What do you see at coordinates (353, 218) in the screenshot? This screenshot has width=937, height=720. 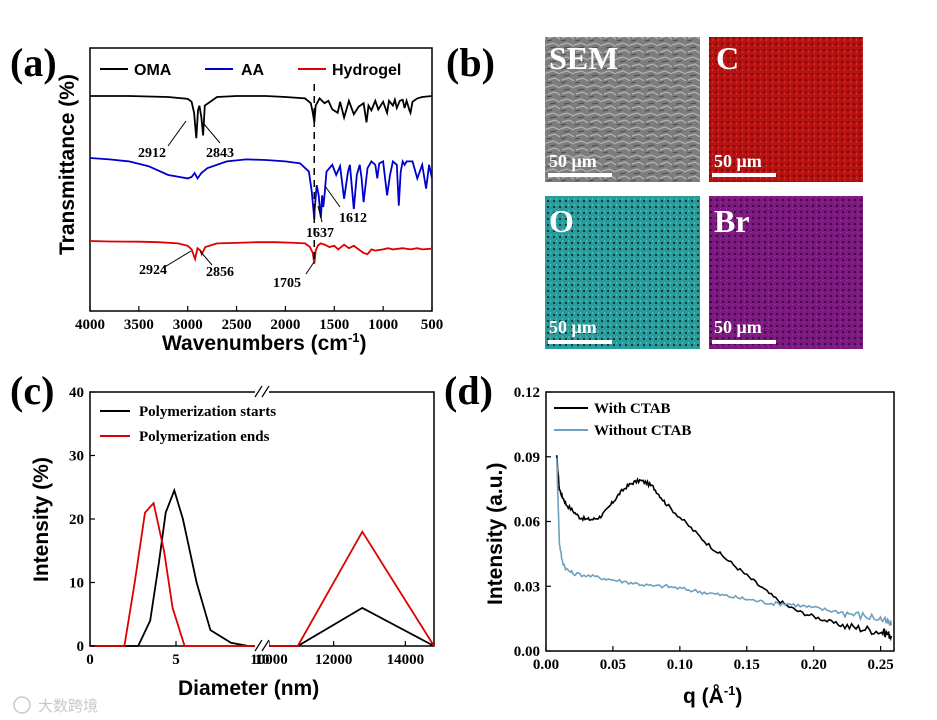 I see `annot-1612: 1612` at bounding box center [353, 218].